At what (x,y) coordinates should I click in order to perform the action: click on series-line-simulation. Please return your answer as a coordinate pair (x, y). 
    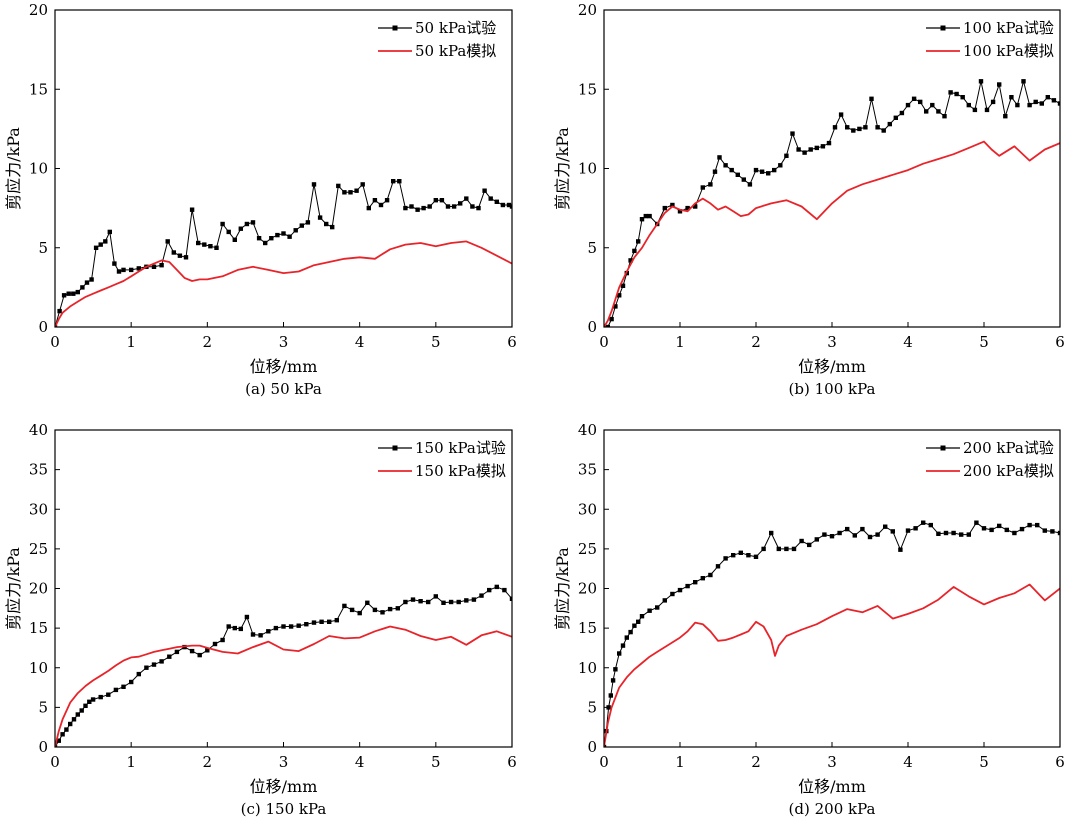
    Looking at the image, I should click on (283, 686).